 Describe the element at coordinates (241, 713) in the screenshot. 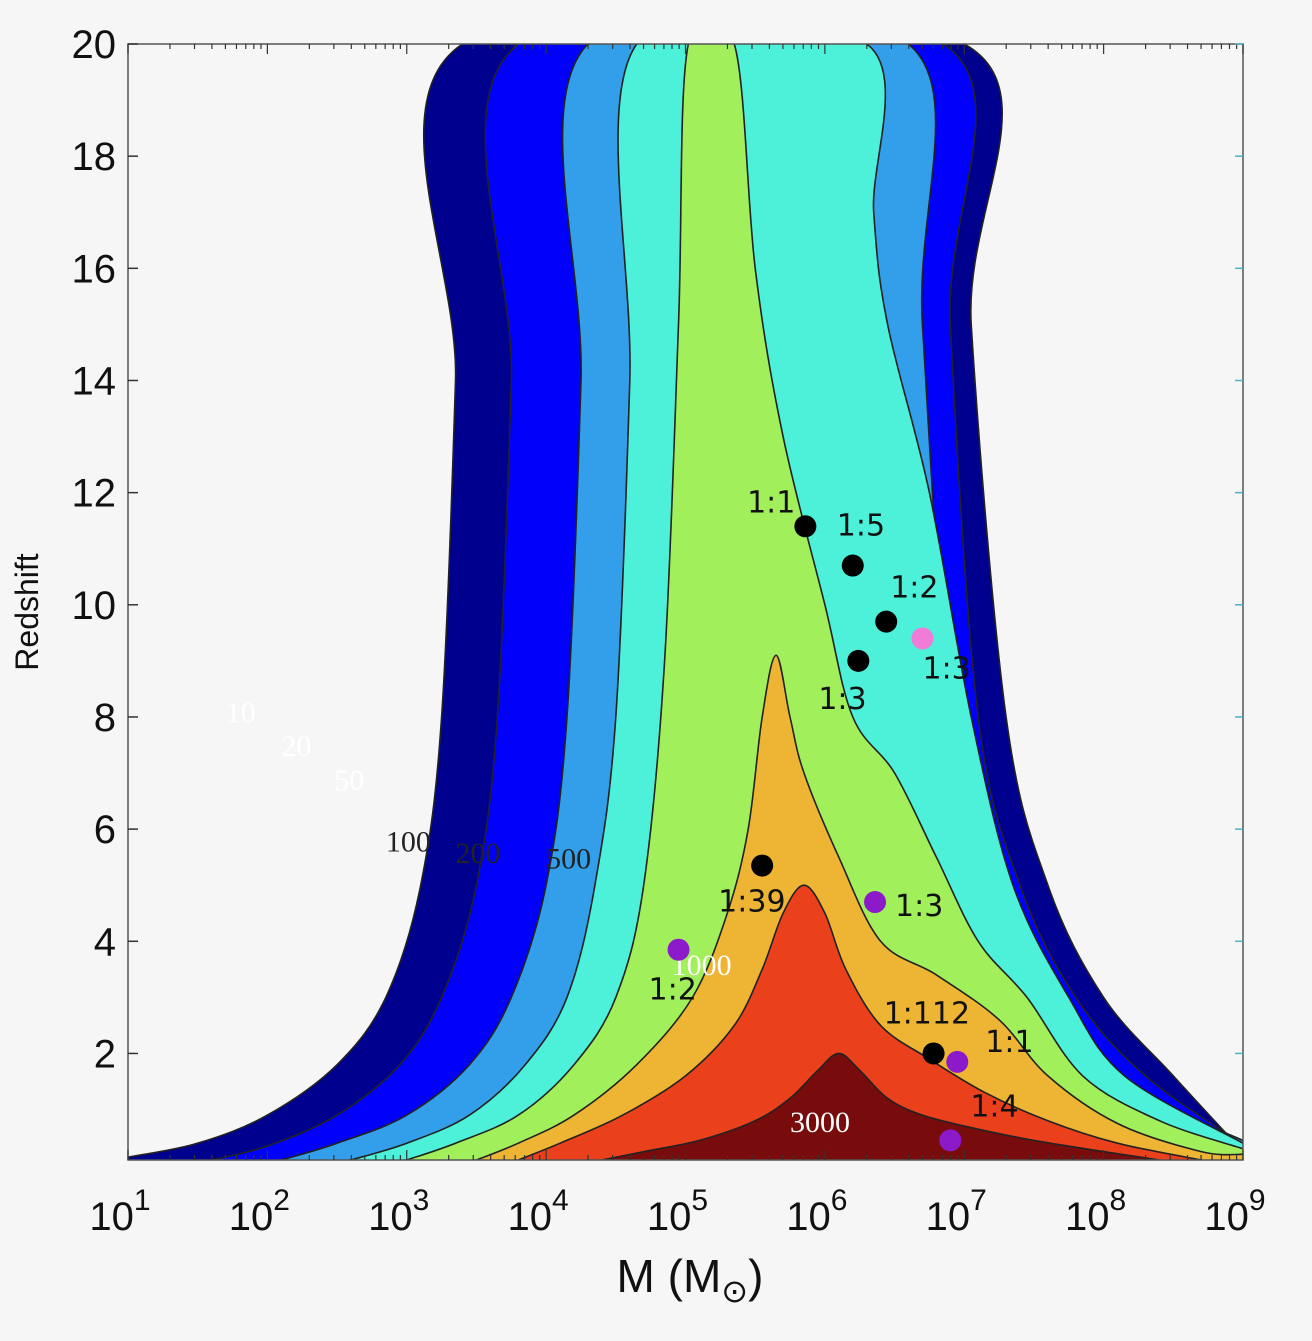

I see `contour-label-10: 10` at that location.